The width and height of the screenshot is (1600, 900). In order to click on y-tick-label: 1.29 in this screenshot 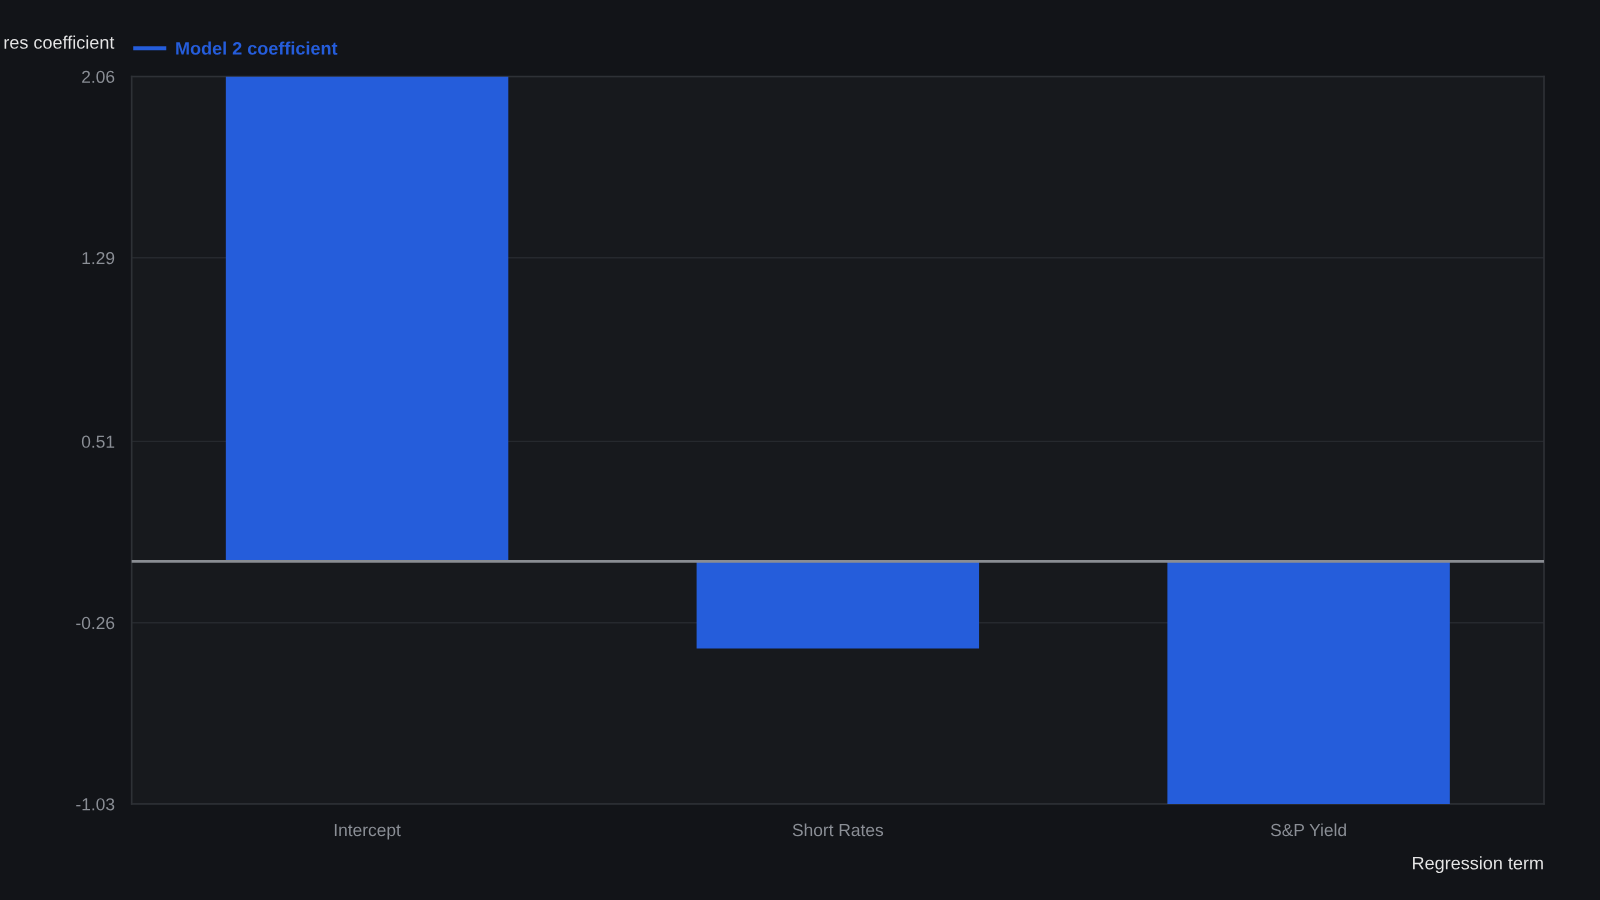, I will do `click(98, 258)`.